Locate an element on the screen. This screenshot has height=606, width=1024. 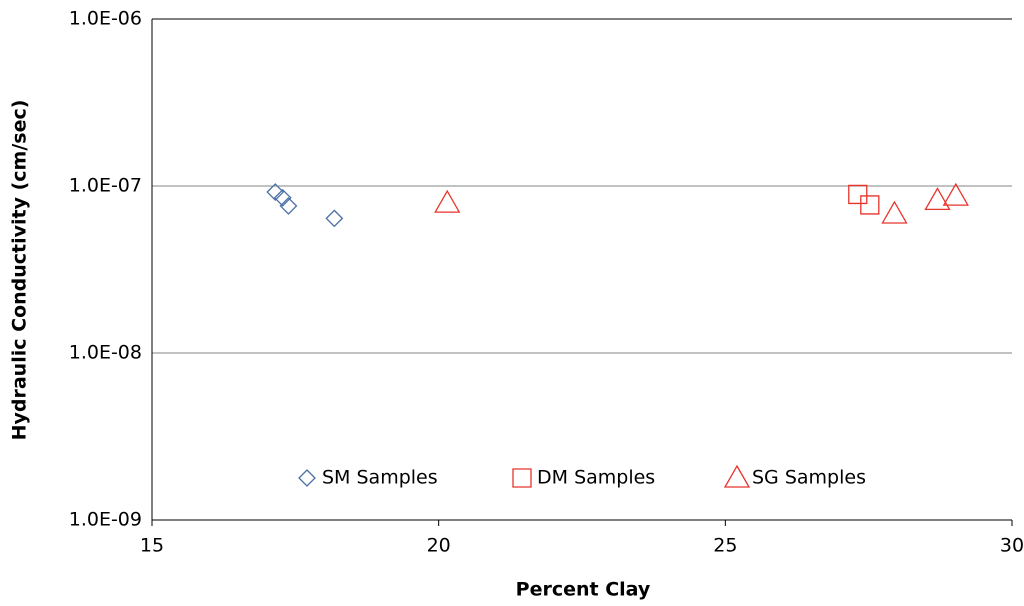
y-axis-title: Hydraulic Conductivity (cm/sec) is located at coordinates (20, 270).